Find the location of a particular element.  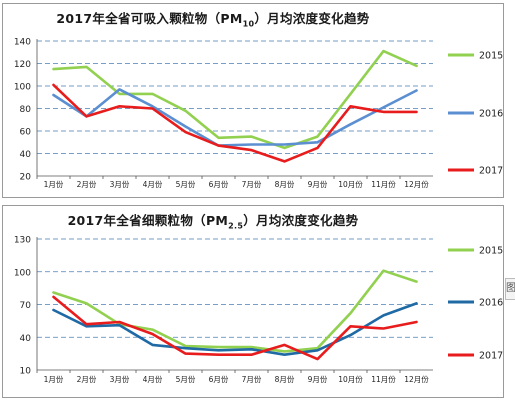

chart-title-subscript: 10 is located at coordinates (248, 24).